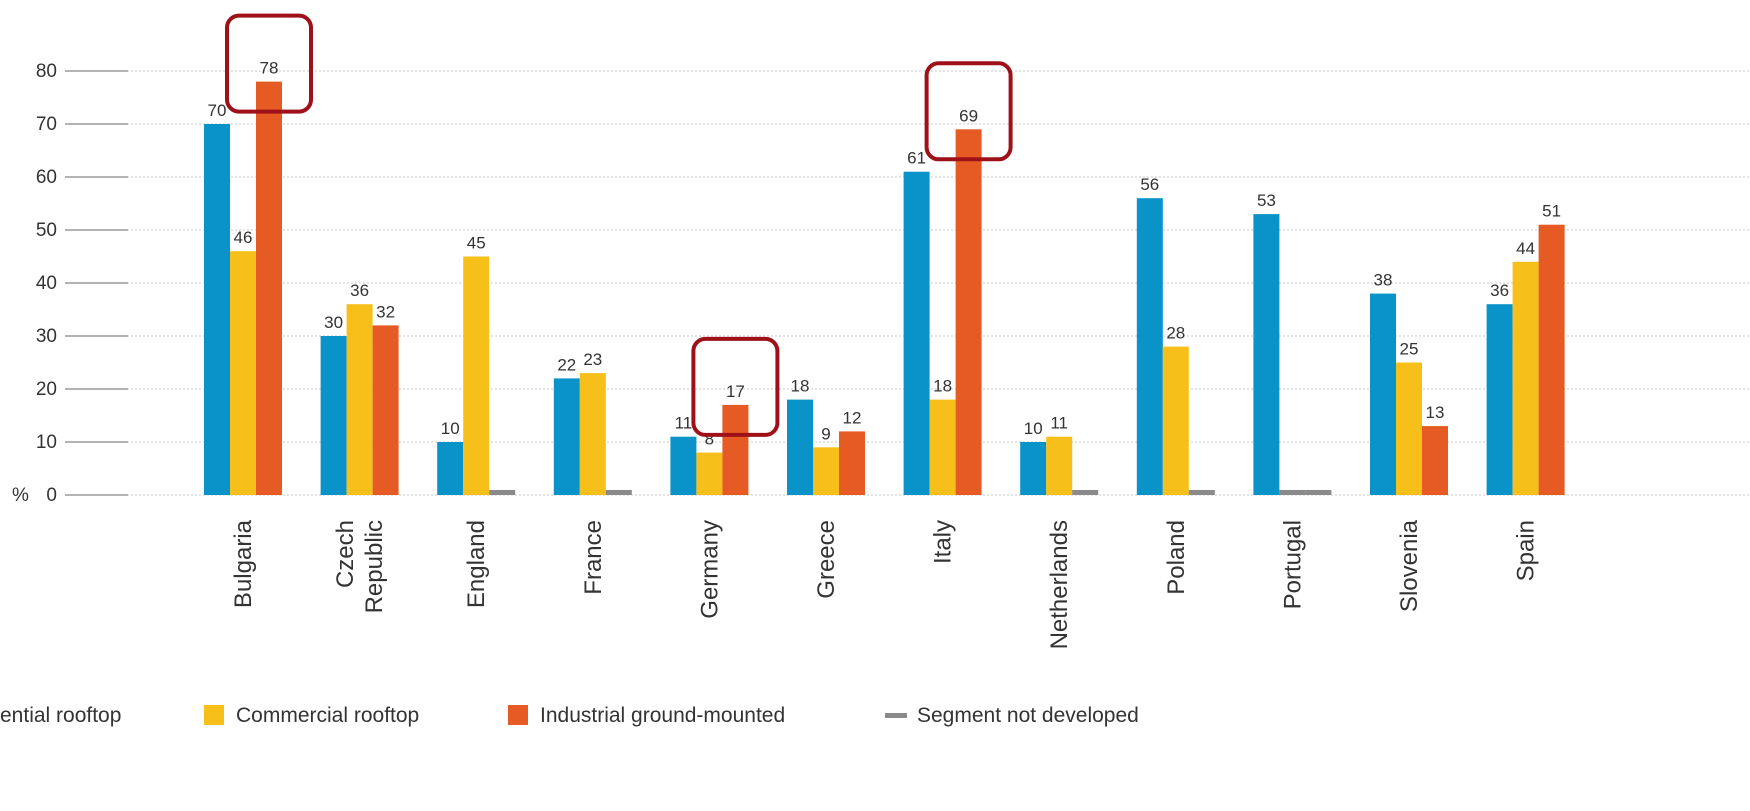 Image resolution: width=1750 pixels, height=811 pixels. Describe the element at coordinates (1175, 420) in the screenshot. I see `bar-poland-commercial-rooftop` at that location.